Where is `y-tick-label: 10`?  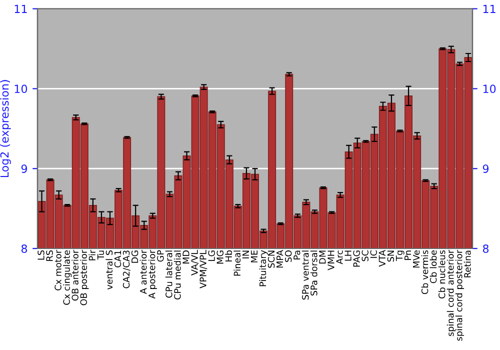 y-tick-label: 10 is located at coordinates (21, 89).